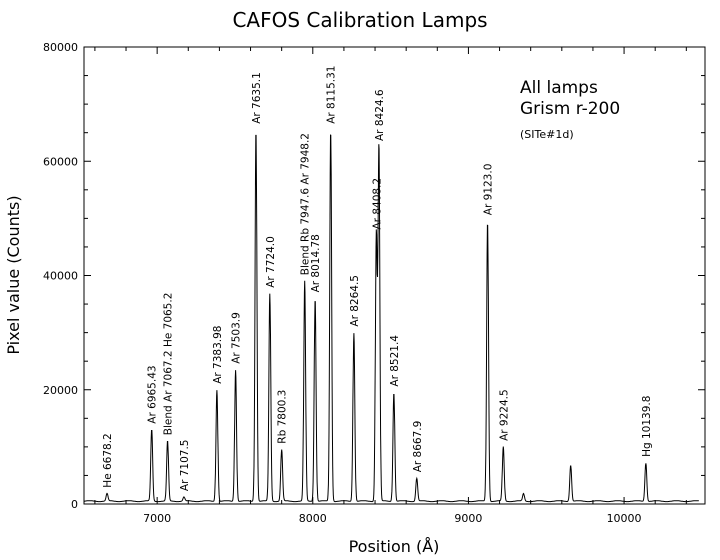 The image size is (720, 560). Describe the element at coordinates (74, 504) in the screenshot. I see `y-tick-label: 0` at that location.